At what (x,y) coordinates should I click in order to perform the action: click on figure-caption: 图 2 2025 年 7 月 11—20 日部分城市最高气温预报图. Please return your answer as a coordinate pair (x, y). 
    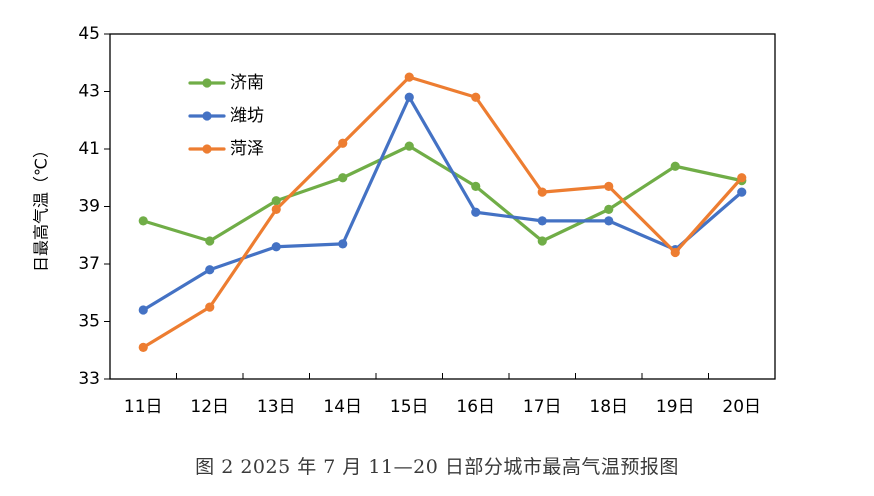
    Looking at the image, I should click on (437, 467).